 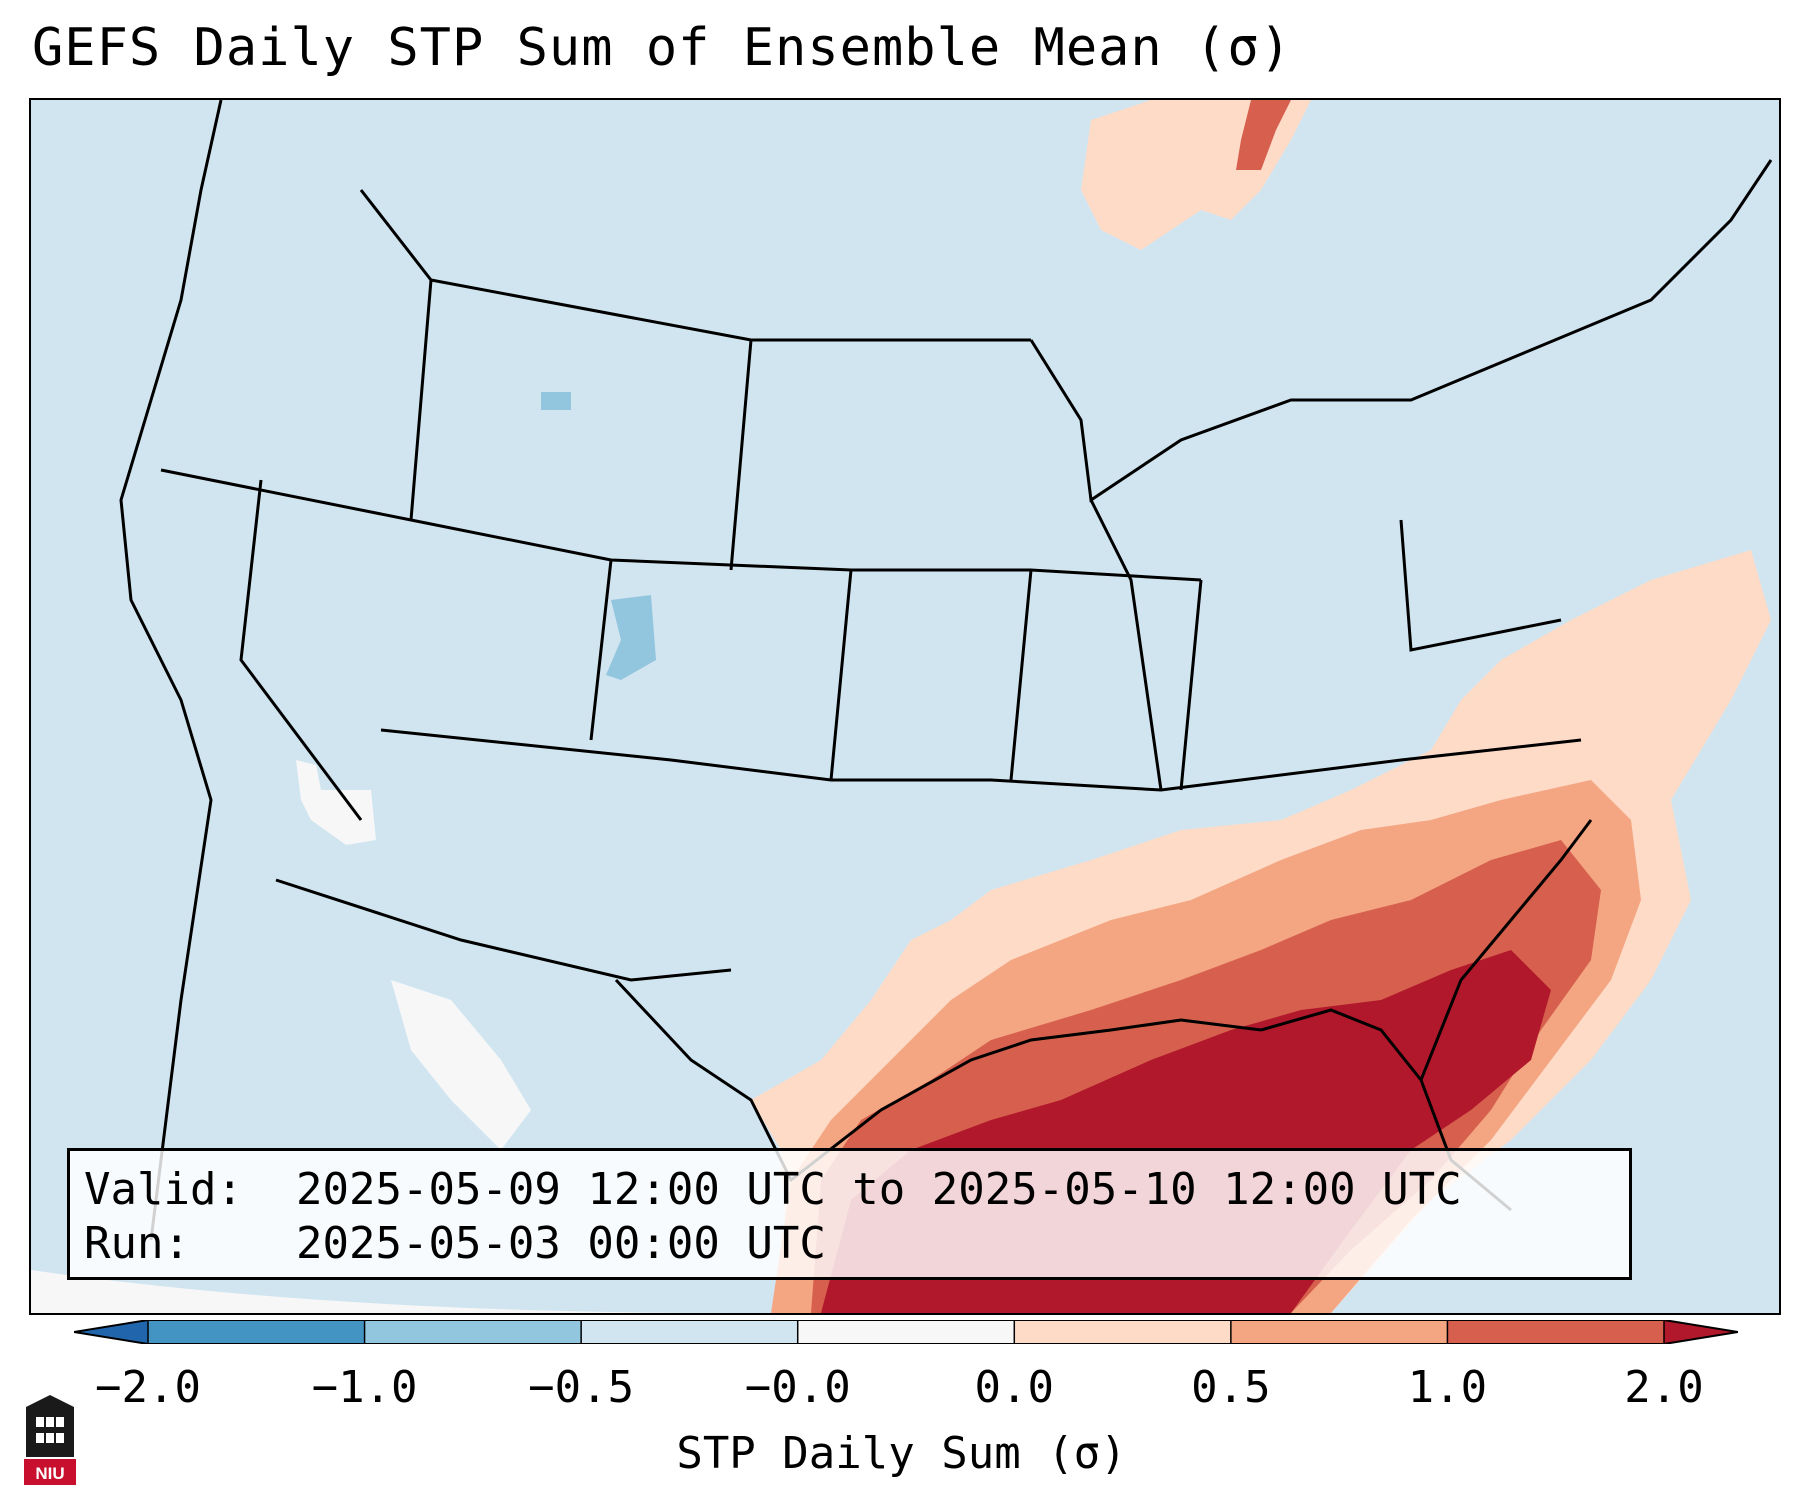 I want to click on stp-region-colorado, so click(x=631, y=637).